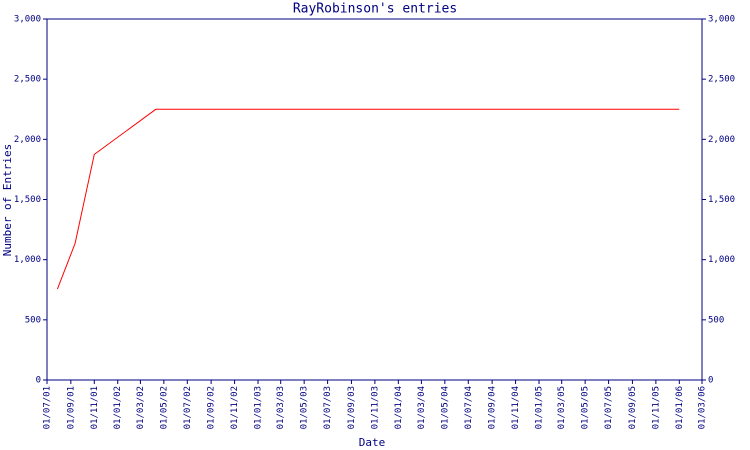  What do you see at coordinates (721, 80) in the screenshot?
I see `y2-tick-label: 2,500` at bounding box center [721, 80].